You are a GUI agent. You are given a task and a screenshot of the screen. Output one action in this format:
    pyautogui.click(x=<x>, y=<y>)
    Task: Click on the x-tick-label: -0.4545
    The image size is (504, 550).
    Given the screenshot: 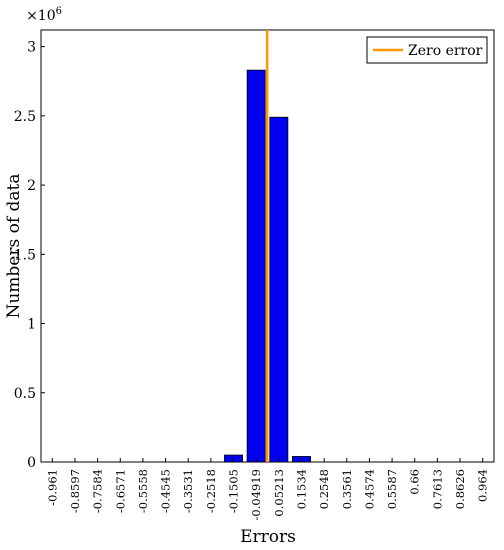 What is the action you would take?
    pyautogui.click(x=166, y=491)
    